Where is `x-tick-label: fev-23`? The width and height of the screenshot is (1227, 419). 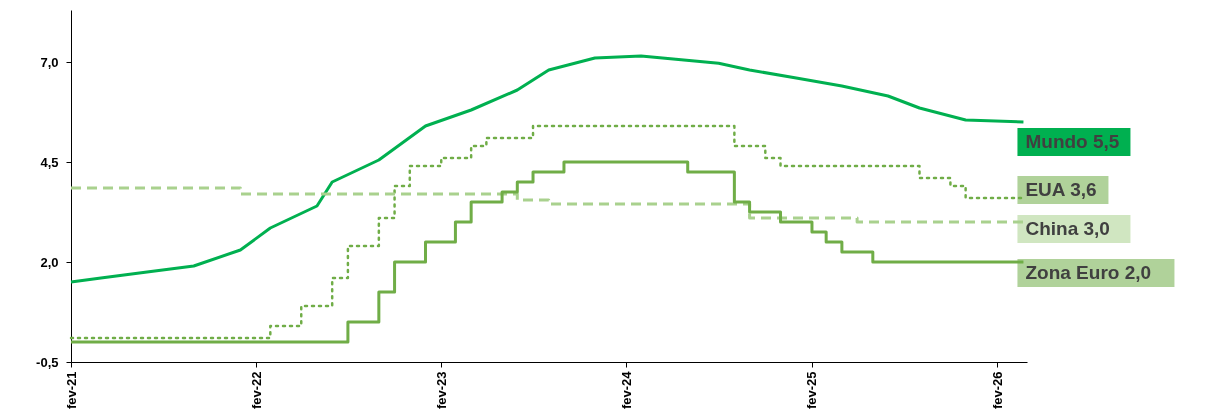 x-tick-label: fev-23 is located at coordinates (441, 390).